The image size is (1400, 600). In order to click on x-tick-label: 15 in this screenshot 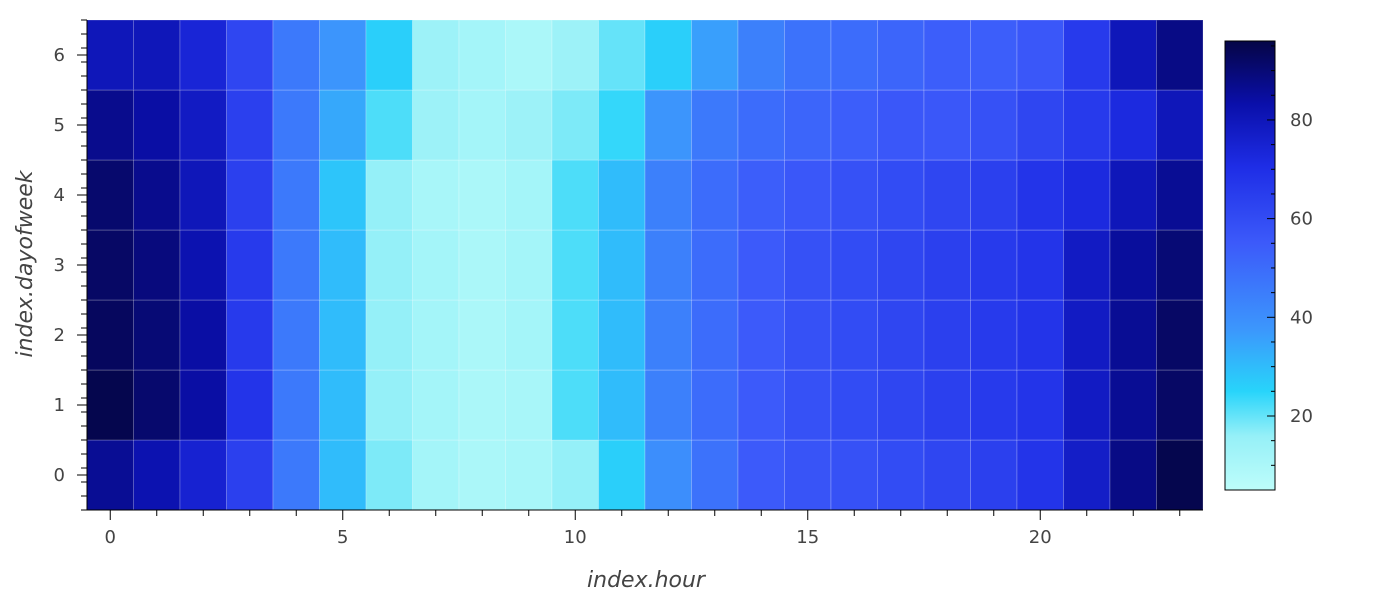, I will do `click(807, 537)`.